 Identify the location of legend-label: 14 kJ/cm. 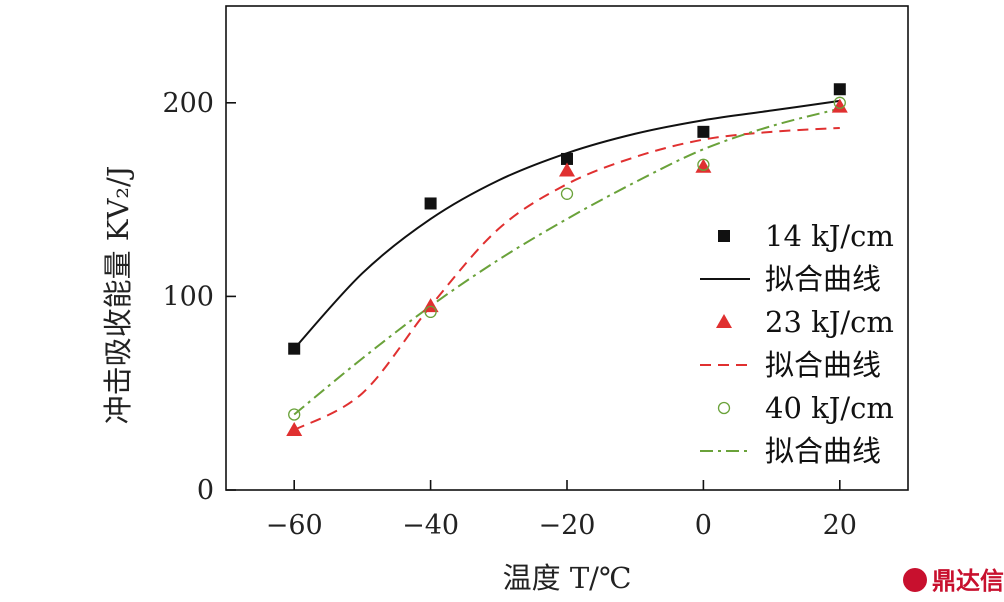
(829, 236).